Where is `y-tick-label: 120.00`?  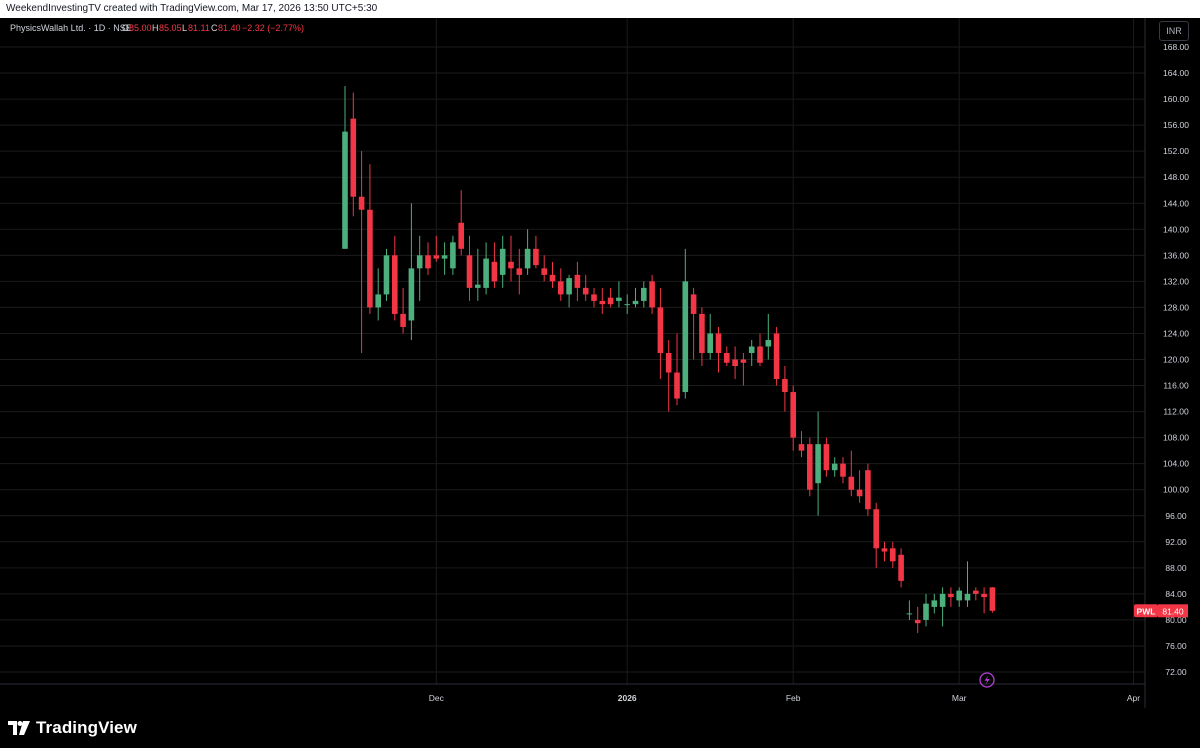
y-tick-label: 120.00 is located at coordinates (1176, 360).